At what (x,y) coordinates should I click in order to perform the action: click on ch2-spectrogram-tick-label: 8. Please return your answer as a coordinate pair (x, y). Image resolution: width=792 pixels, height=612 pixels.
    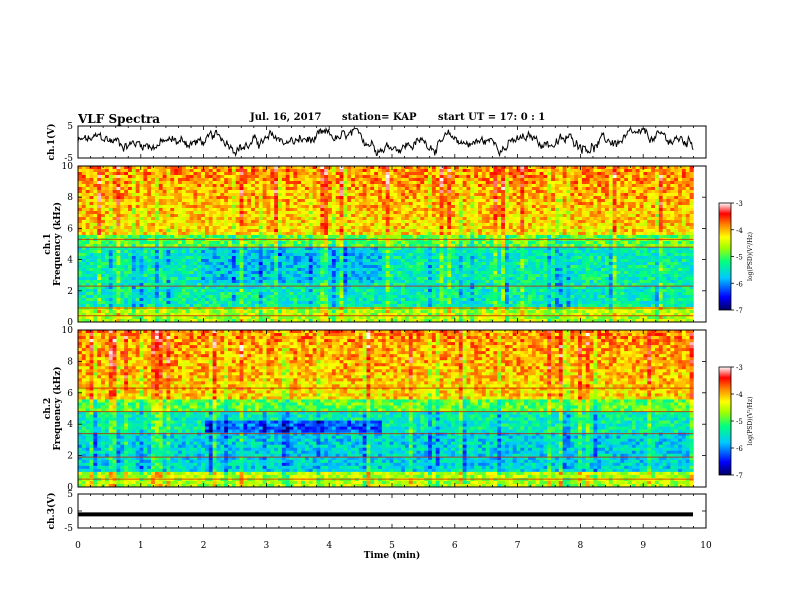
    Looking at the image, I should click on (70, 362).